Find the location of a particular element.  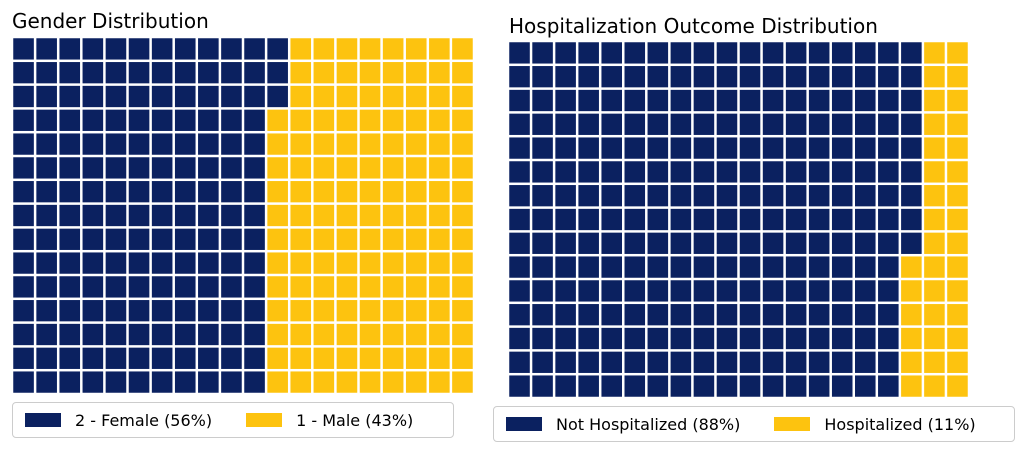

legend-entry-hospitalized: Hospitalized (11%) is located at coordinates (875, 424).